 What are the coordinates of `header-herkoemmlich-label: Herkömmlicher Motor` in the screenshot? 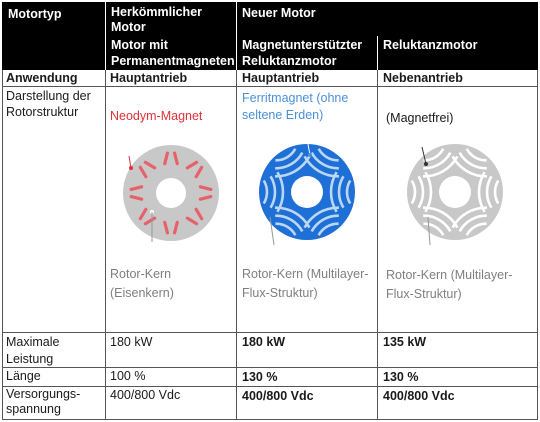 It's located at (157, 19).